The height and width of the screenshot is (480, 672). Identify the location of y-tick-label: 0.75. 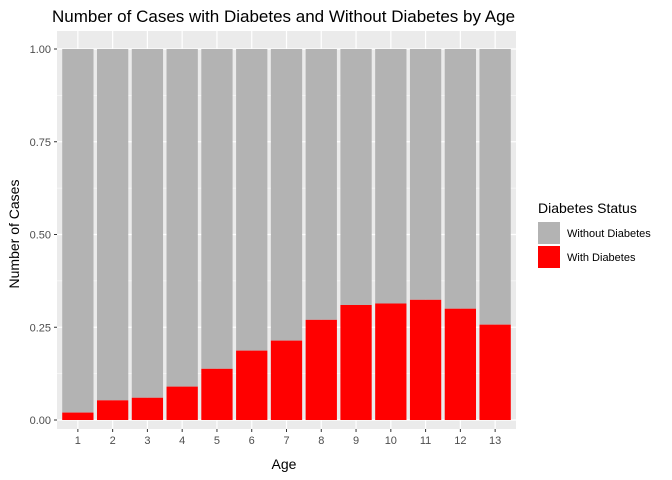
(40, 143).